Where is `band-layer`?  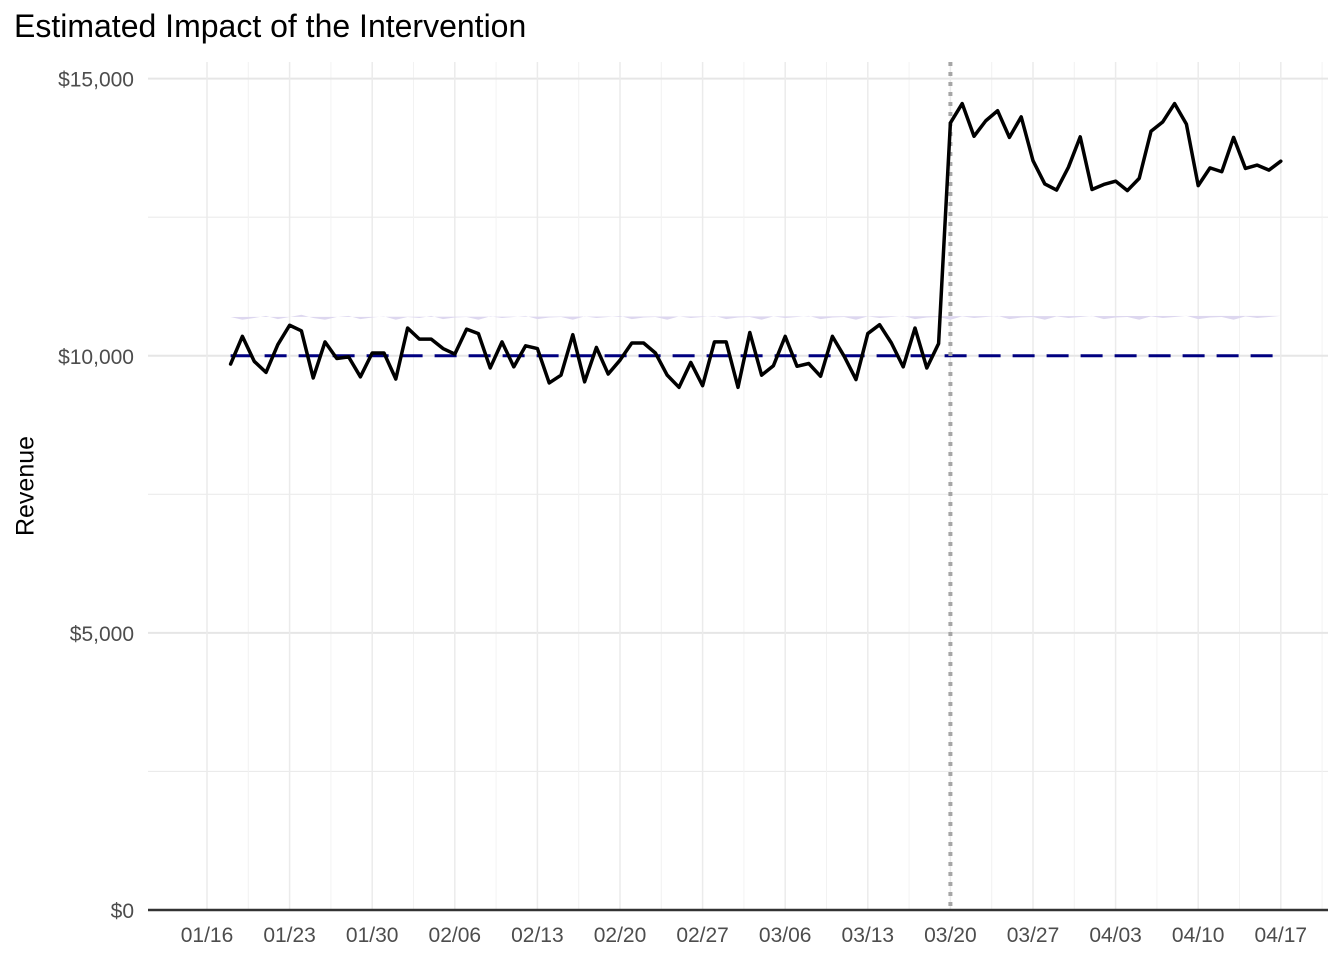
band-layer is located at coordinates (755, 317).